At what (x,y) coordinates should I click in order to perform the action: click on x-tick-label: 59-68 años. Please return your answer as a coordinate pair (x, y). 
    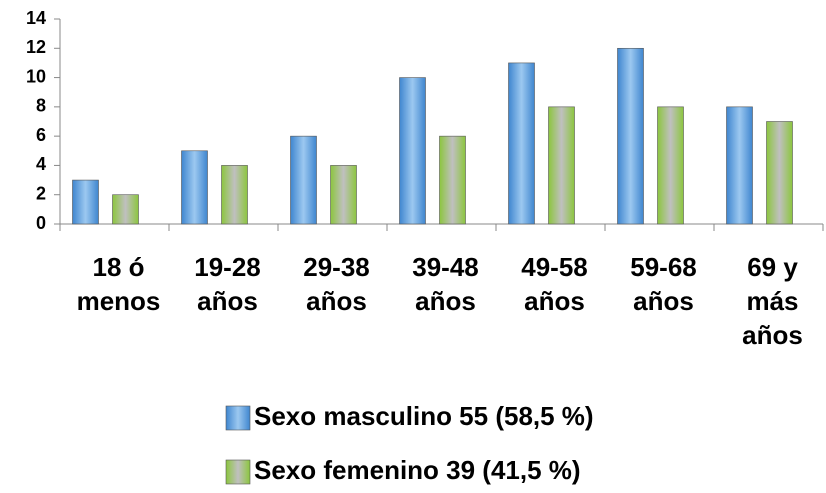
    Looking at the image, I should click on (663, 284).